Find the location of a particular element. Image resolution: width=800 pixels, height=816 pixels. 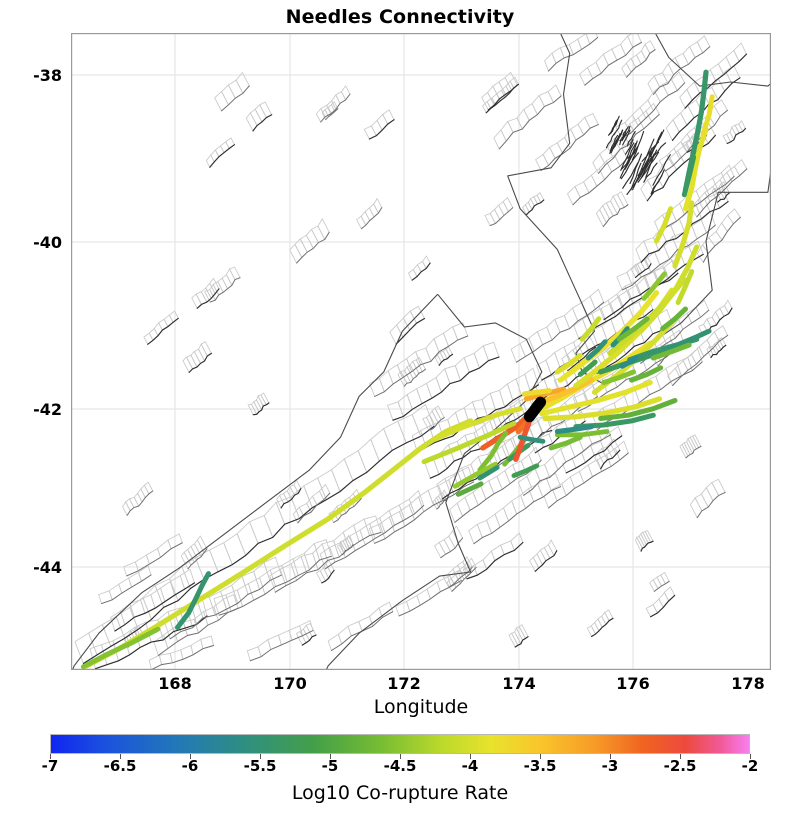

x-tick-label: 174 is located at coordinates (519, 683).